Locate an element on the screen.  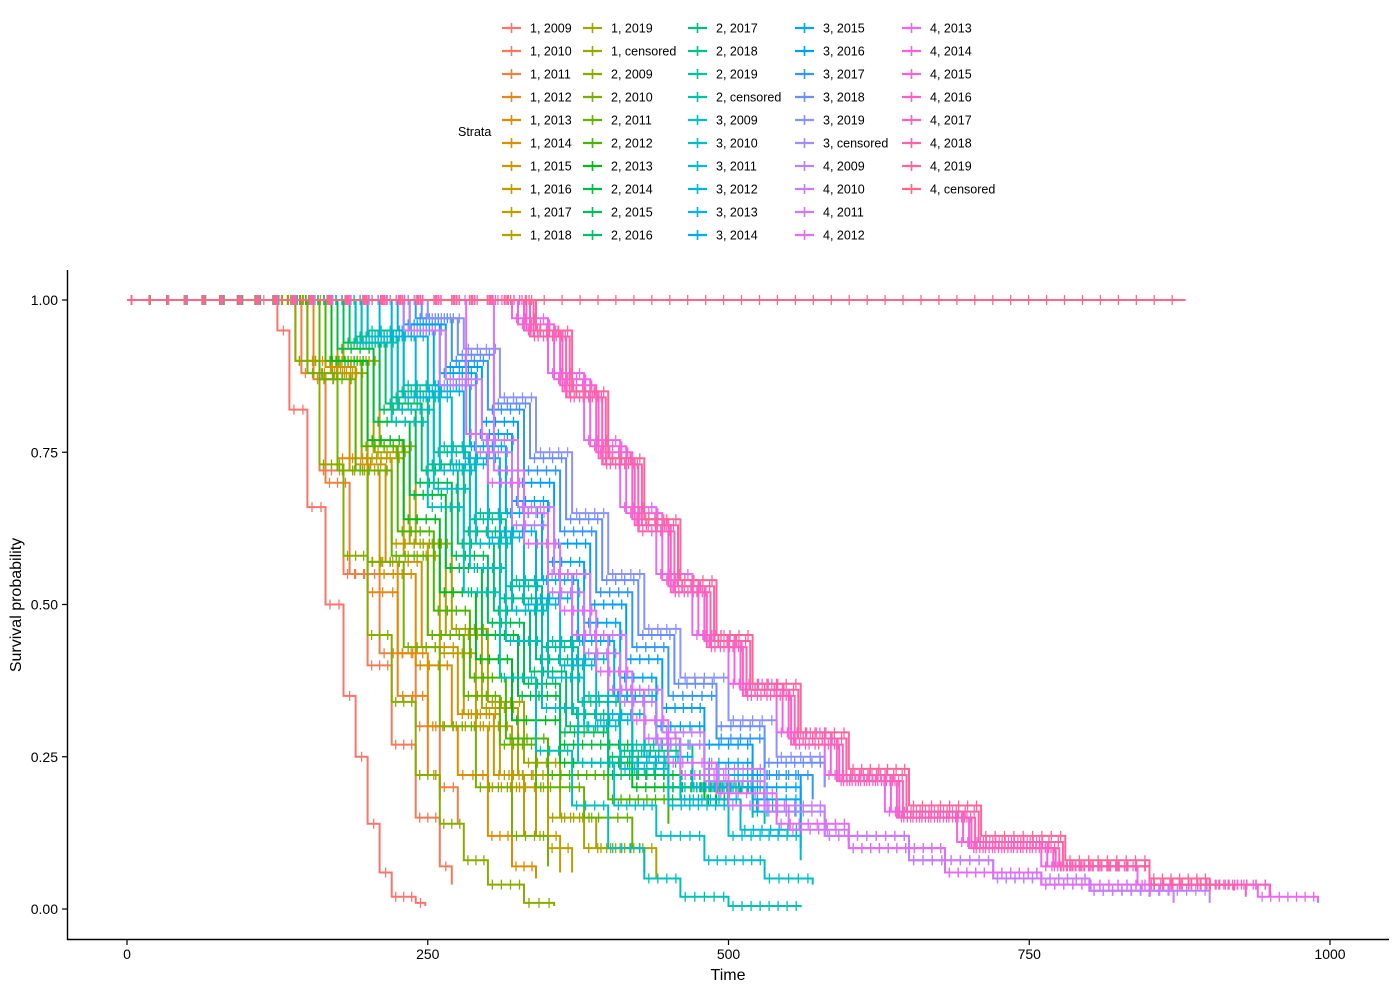
legend-label: 2, 2013 is located at coordinates (632, 167).